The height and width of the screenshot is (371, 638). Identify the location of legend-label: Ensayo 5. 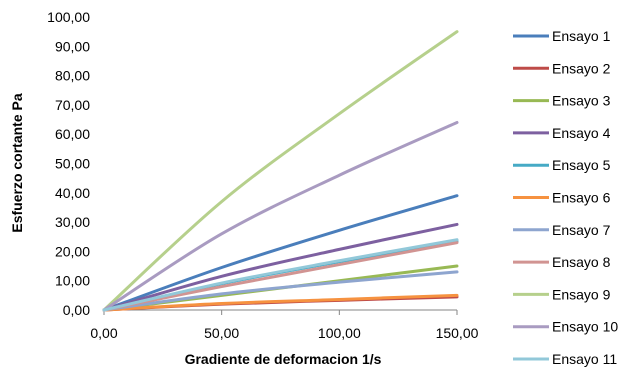
(581, 165).